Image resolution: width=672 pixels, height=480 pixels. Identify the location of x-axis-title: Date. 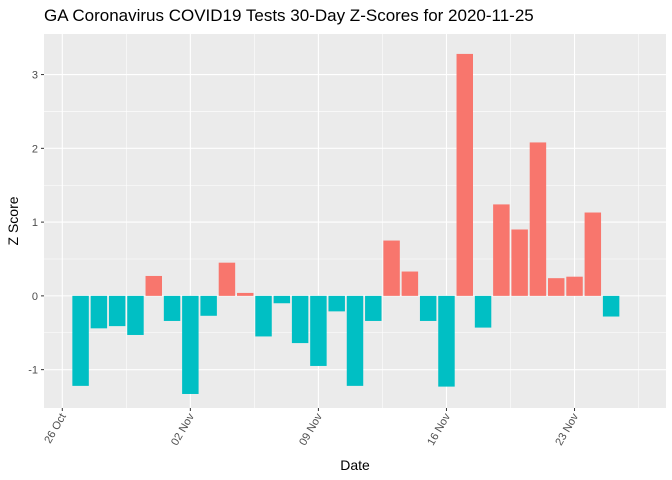
(355, 465).